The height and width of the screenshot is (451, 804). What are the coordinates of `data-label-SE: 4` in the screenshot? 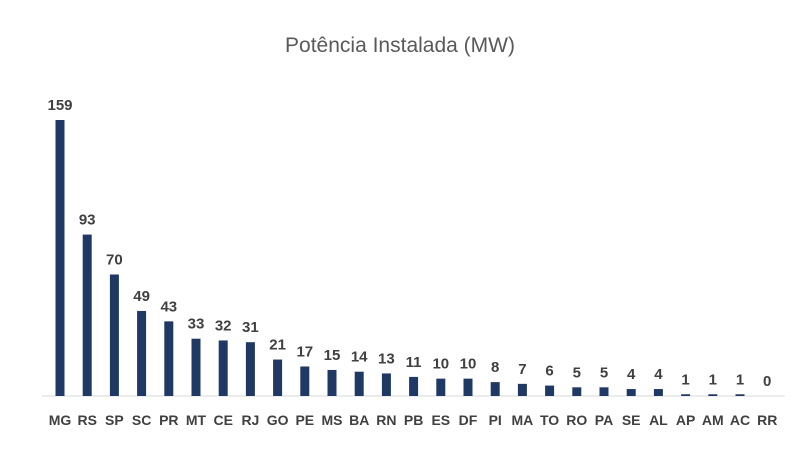 It's located at (631, 374).